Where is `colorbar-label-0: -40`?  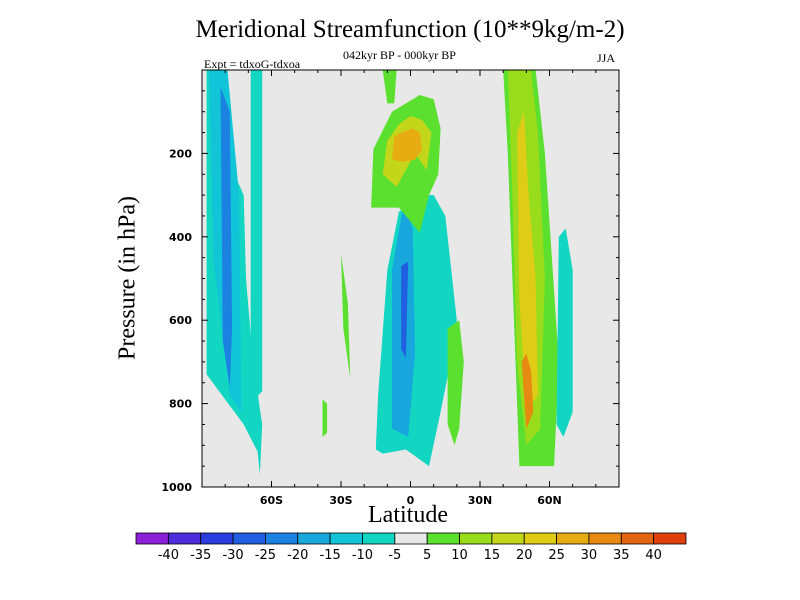
colorbar-label-0: -40 is located at coordinates (168, 555).